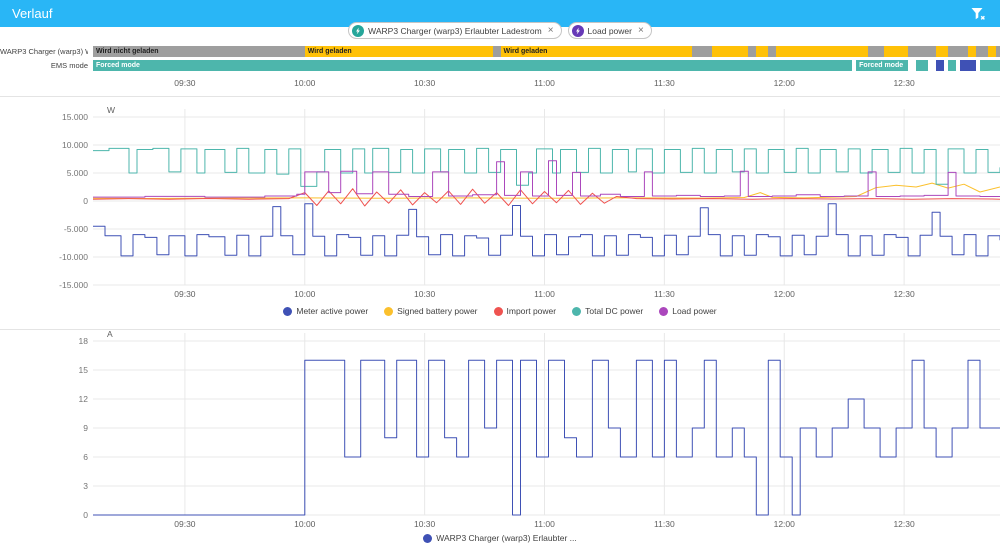 This screenshot has height=550, width=1000. Describe the element at coordinates (73, 285) in the screenshot. I see `y-tick-label: -15.000` at that location.